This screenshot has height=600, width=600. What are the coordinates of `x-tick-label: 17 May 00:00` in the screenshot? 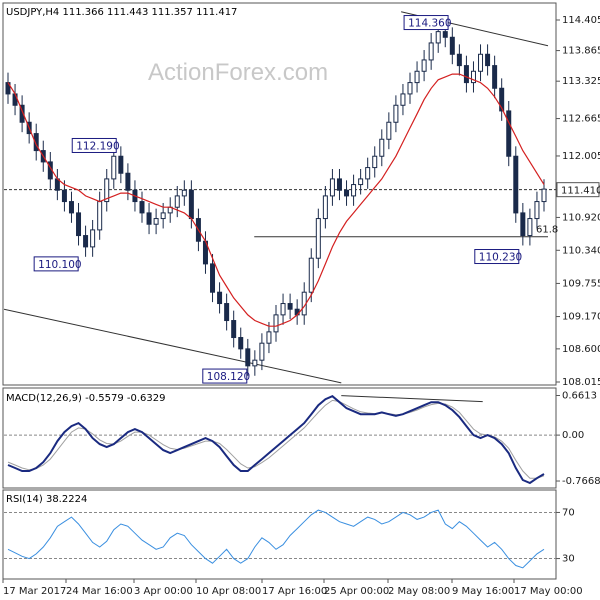 It's located at (548, 591).